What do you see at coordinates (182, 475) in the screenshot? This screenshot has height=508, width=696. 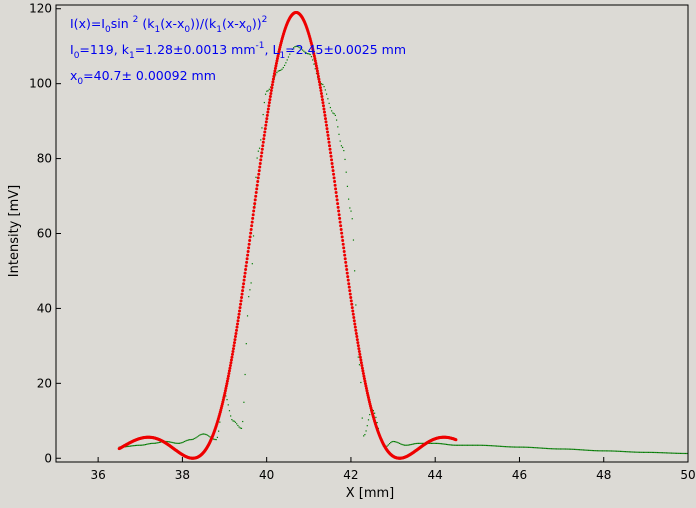 I see `x-tick-label: 38` at bounding box center [182, 475].